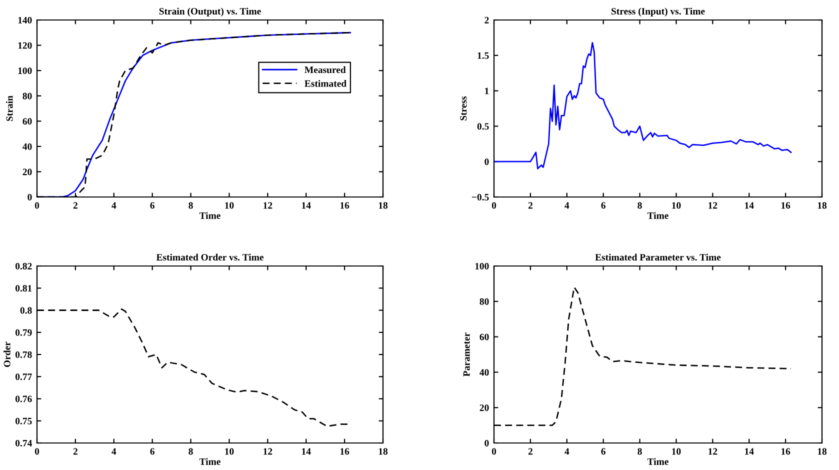 The width and height of the screenshot is (839, 470). What do you see at coordinates (23, 443) in the screenshot?
I see `y-tick-label: 0.74` at bounding box center [23, 443].